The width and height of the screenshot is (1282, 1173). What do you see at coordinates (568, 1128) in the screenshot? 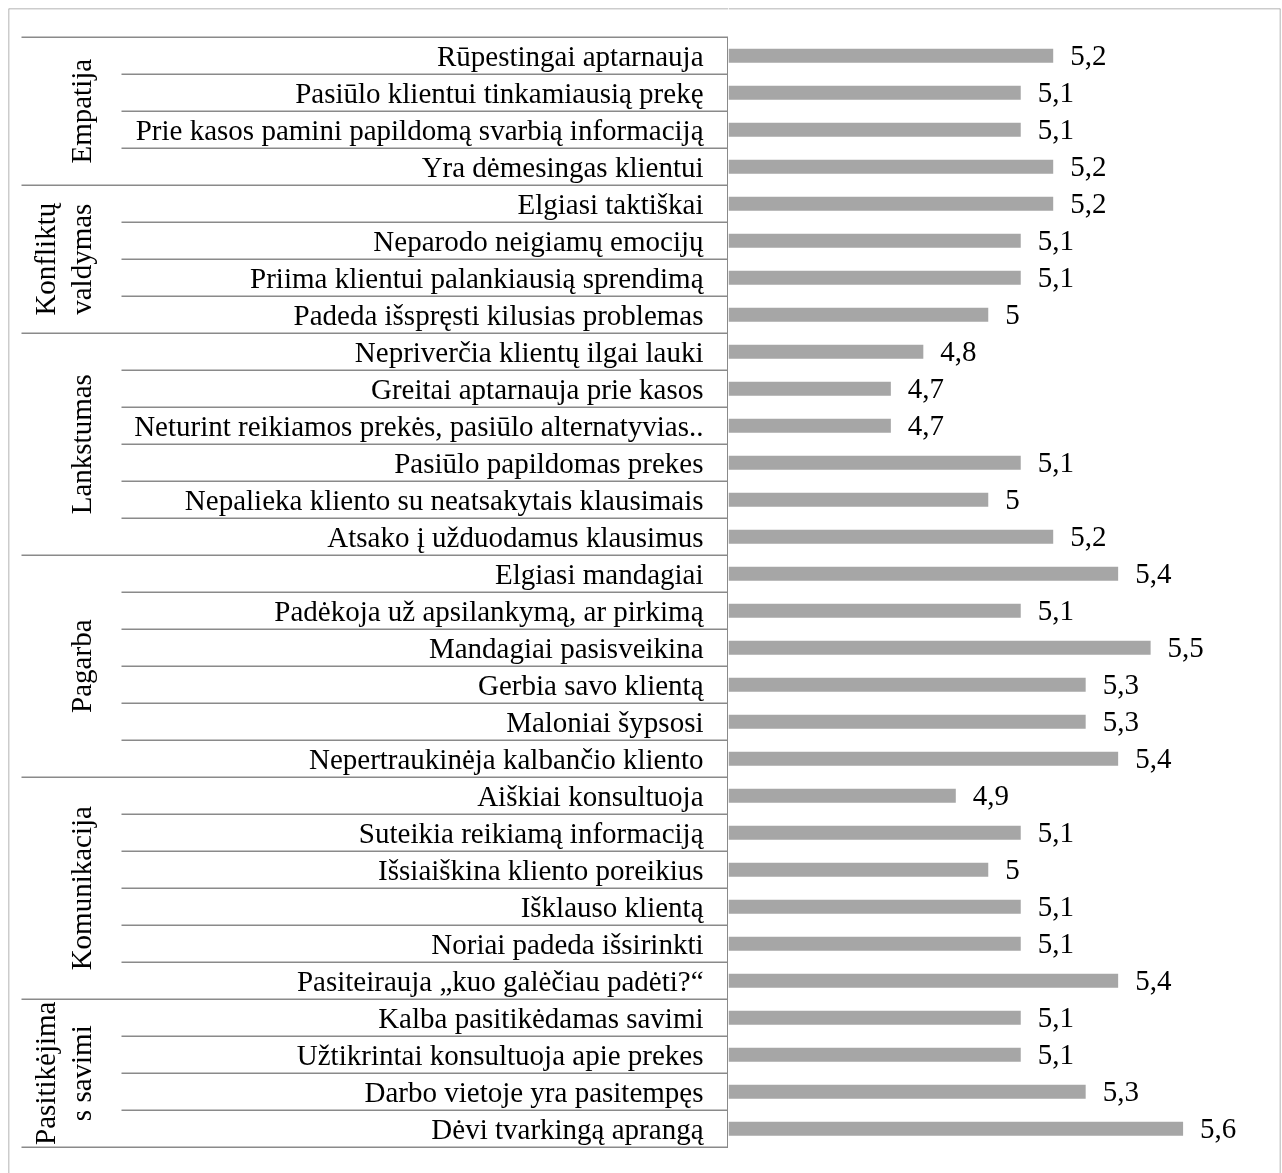
I see `y-tick-label: Dėvi tvarkingą aprangą` at bounding box center [568, 1128].